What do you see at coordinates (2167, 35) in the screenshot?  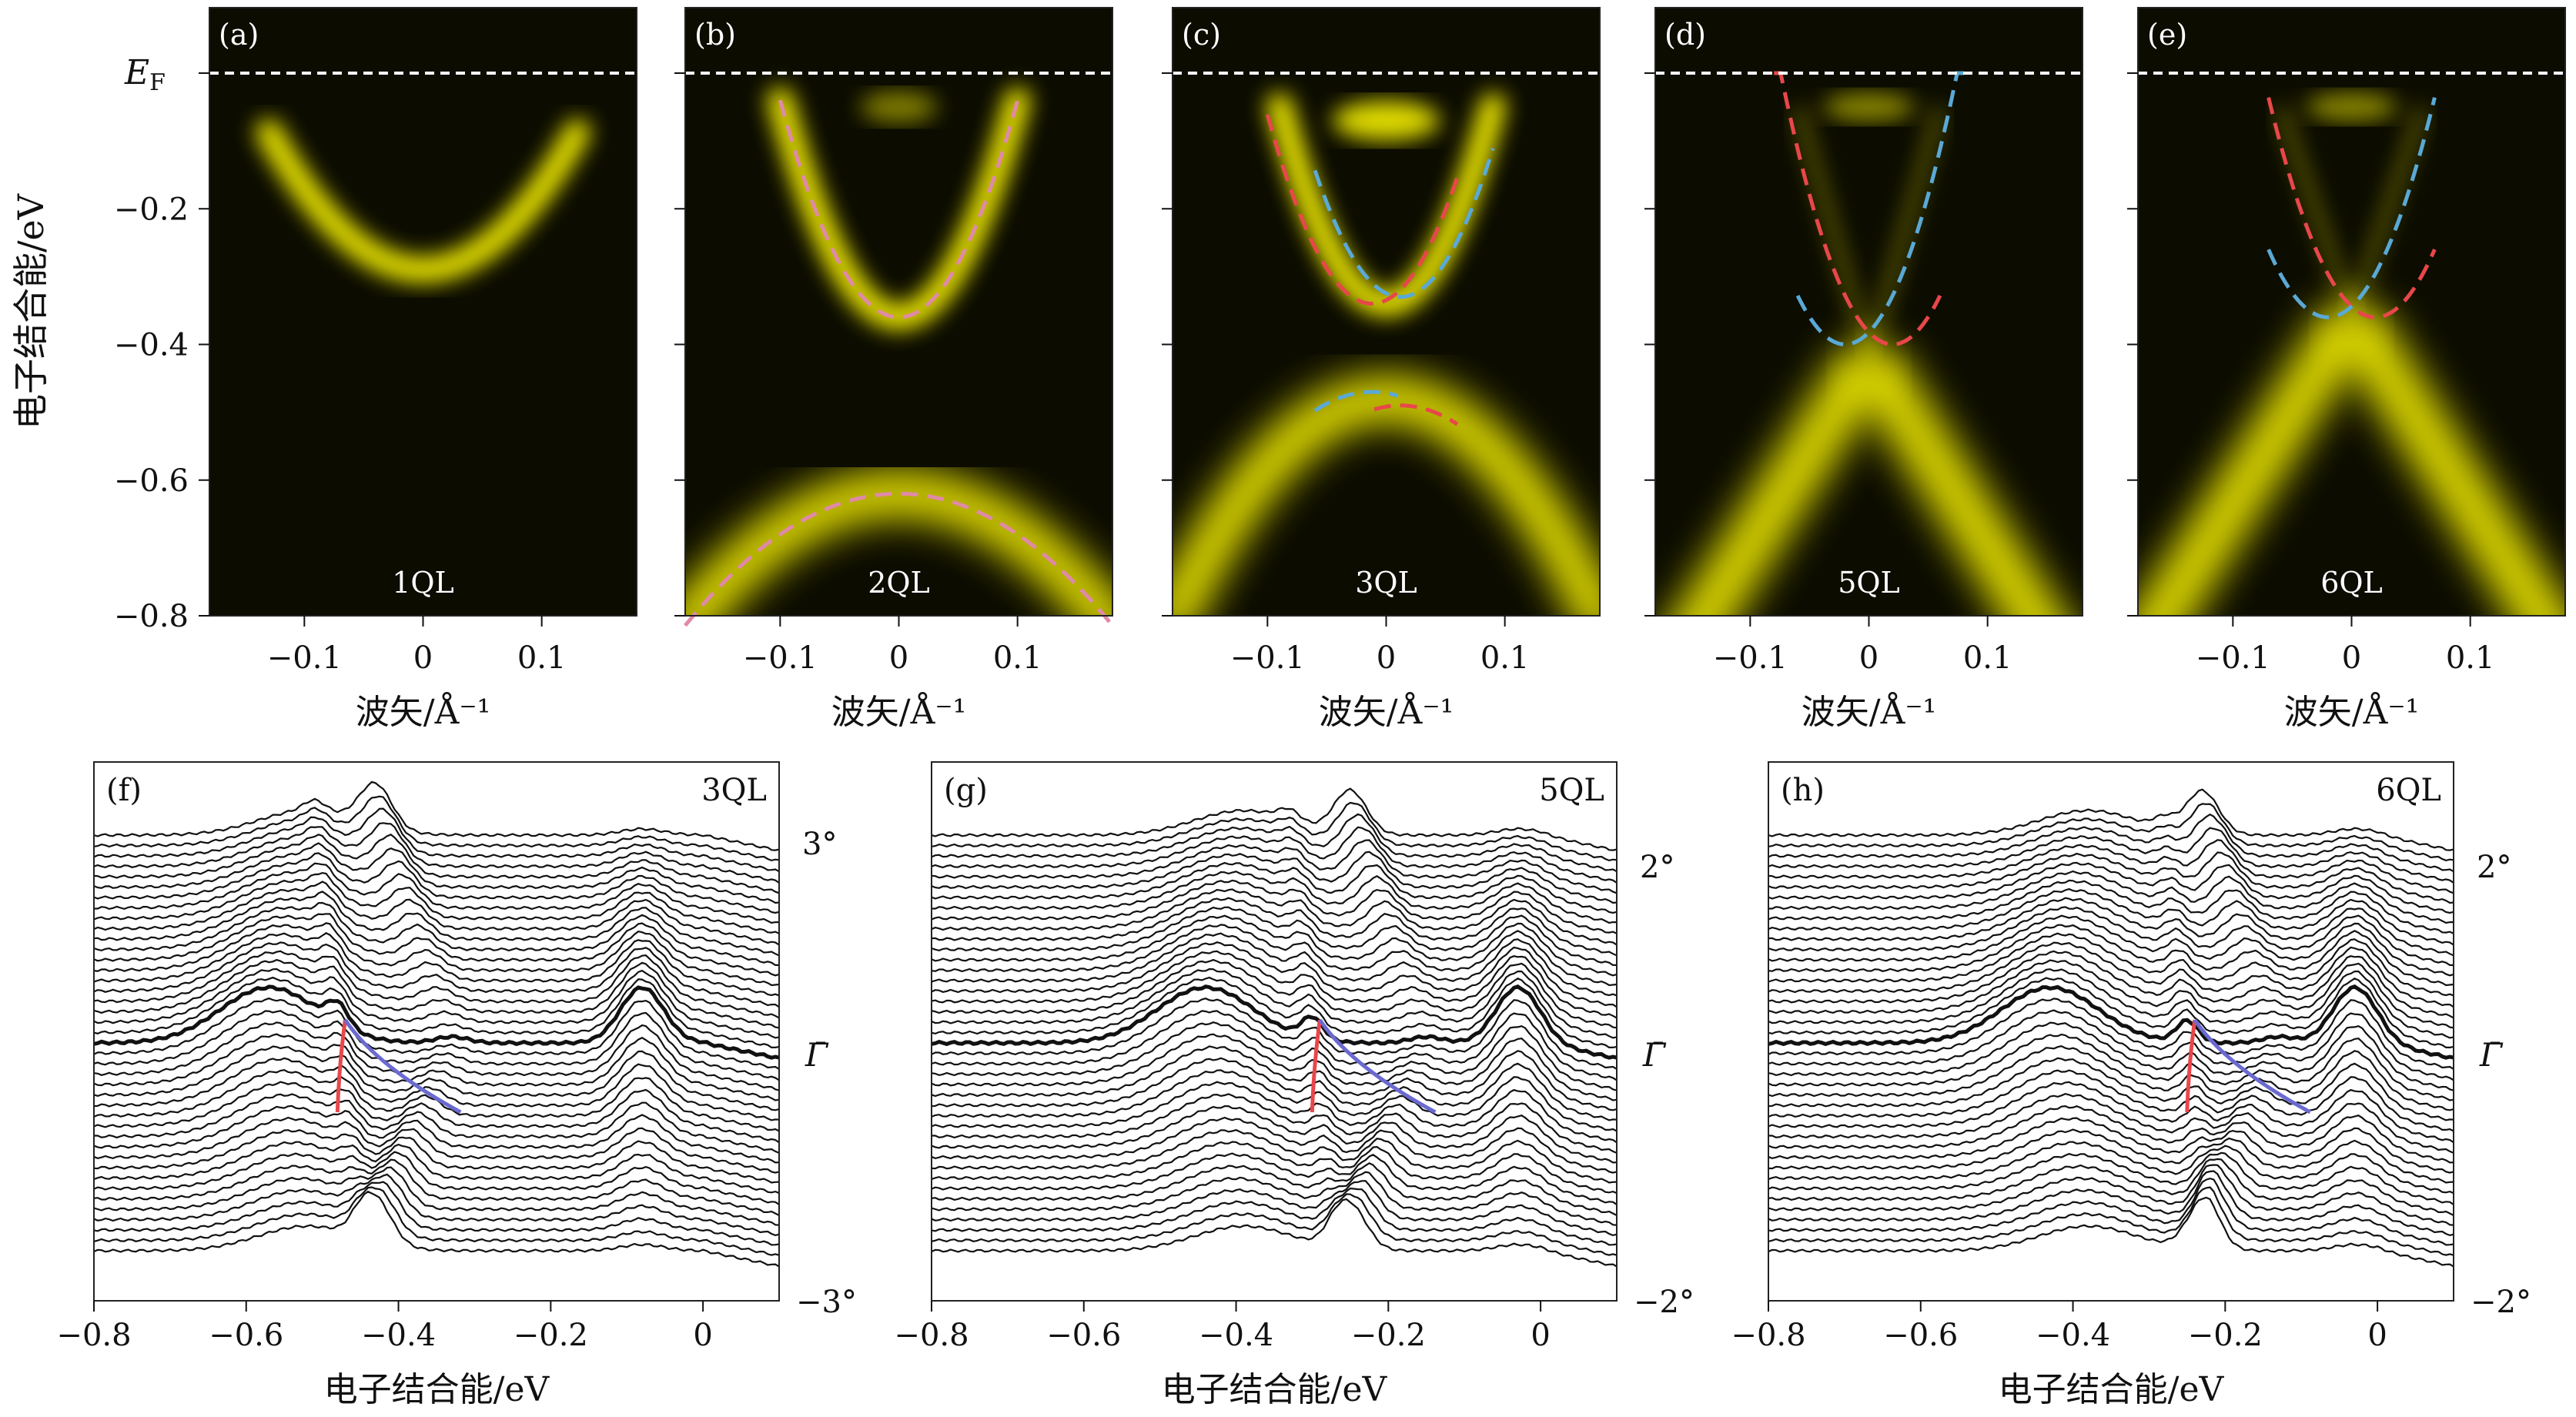 I see `panel-label: (e)` at bounding box center [2167, 35].